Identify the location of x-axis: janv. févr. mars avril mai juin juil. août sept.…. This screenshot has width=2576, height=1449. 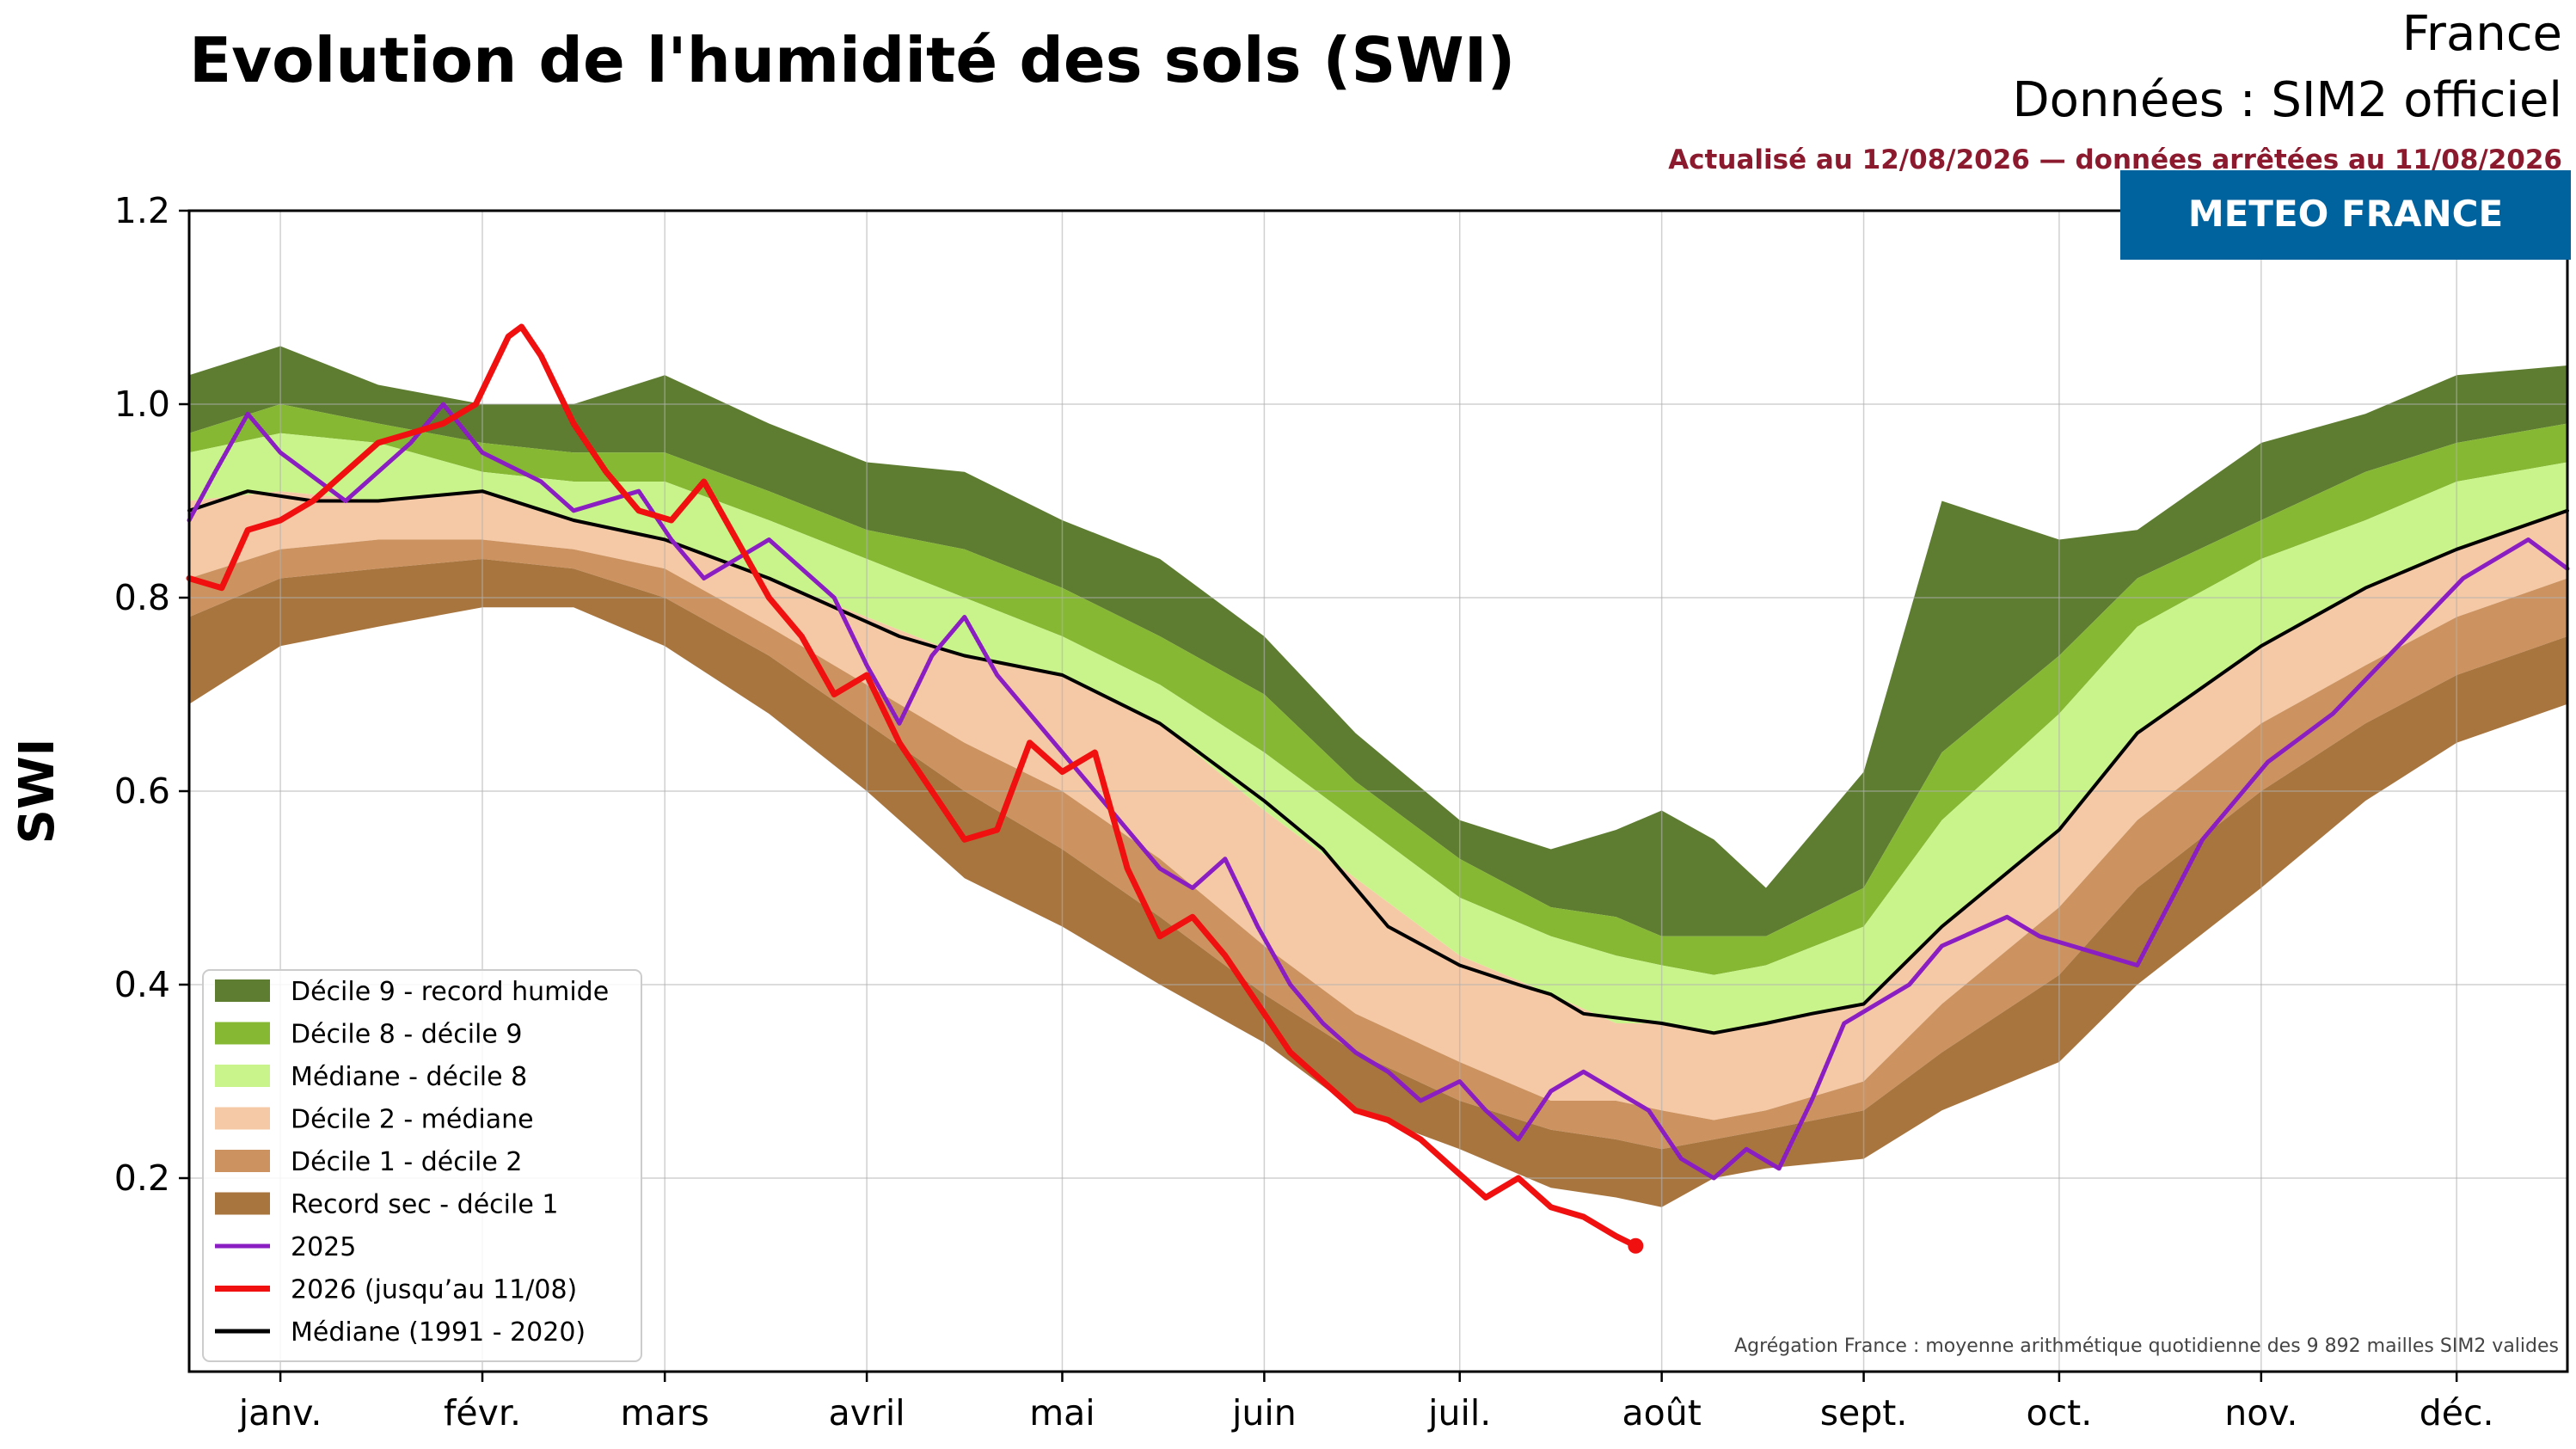
(1366, 1403).